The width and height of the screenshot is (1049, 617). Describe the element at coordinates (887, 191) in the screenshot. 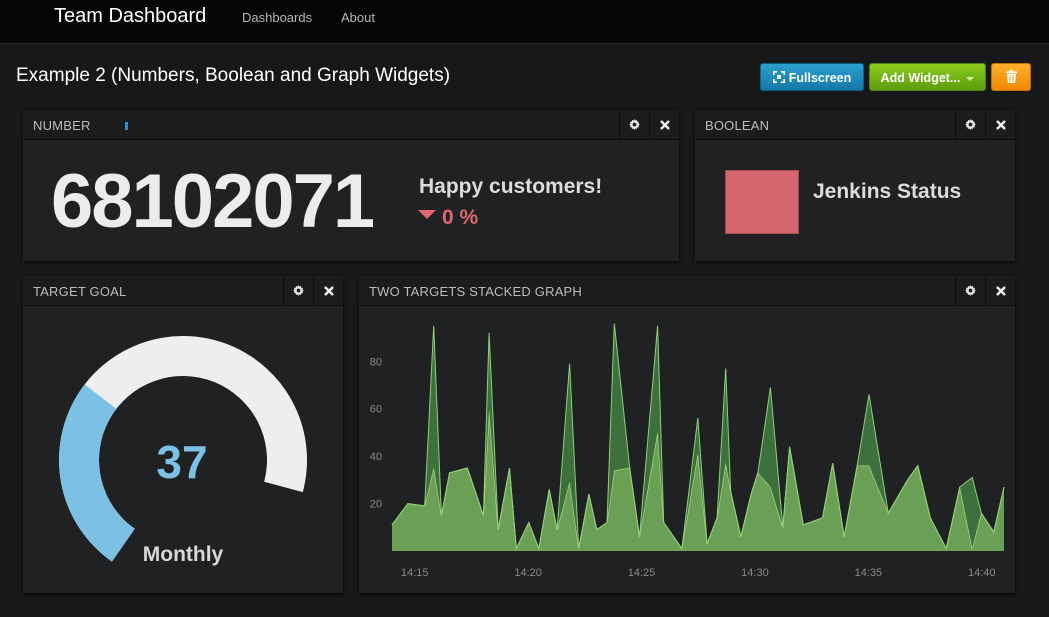

I see `boolean-label: Jenkins Status` at that location.